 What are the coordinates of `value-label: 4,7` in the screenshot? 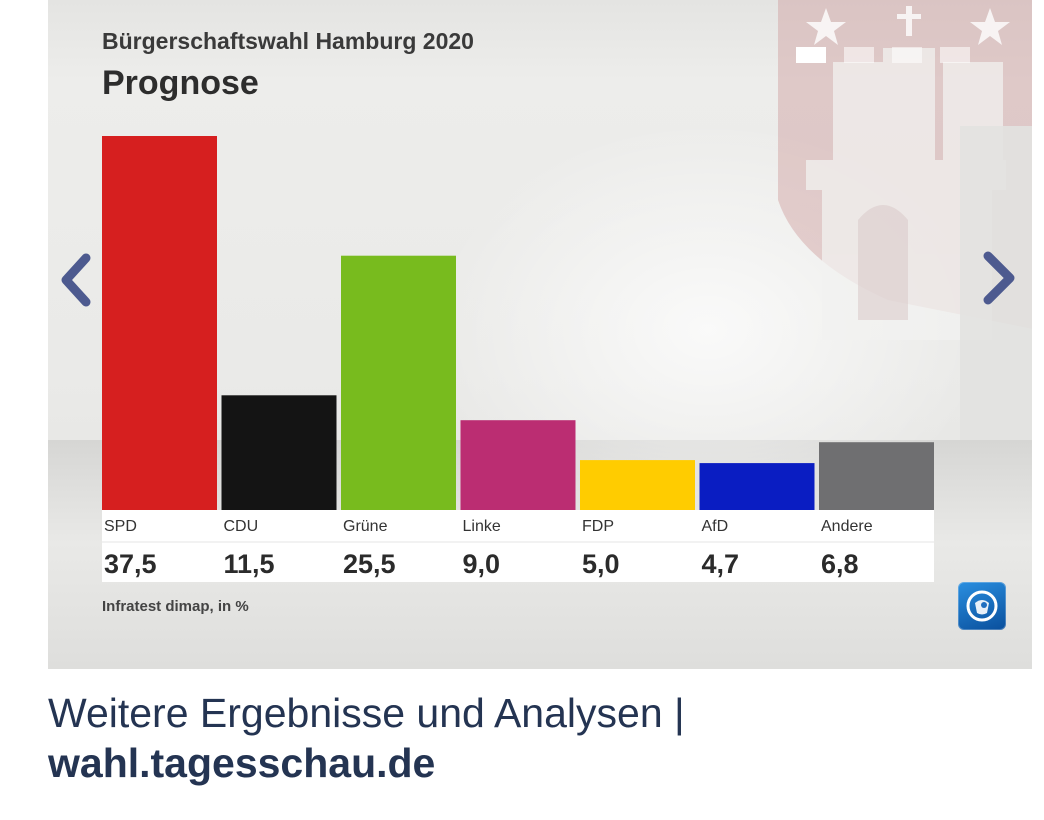 It's located at (721, 564).